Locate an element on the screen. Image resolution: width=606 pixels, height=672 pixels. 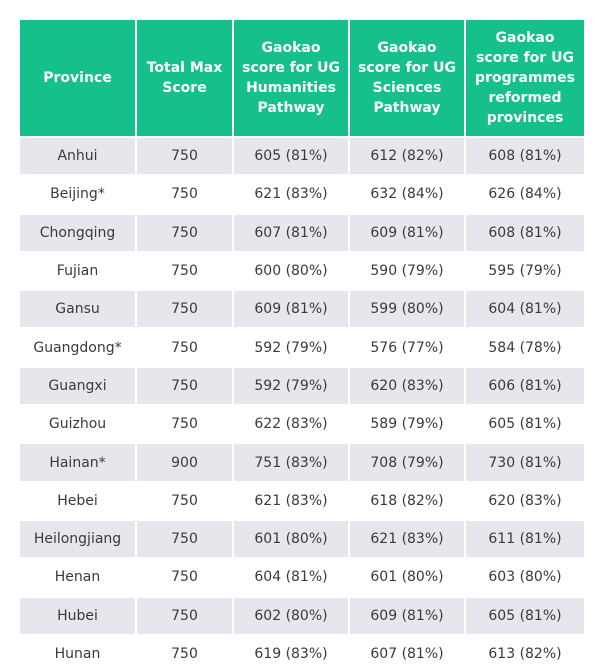
cell-sciences-score: 607 (81%) is located at coordinates (408, 652).